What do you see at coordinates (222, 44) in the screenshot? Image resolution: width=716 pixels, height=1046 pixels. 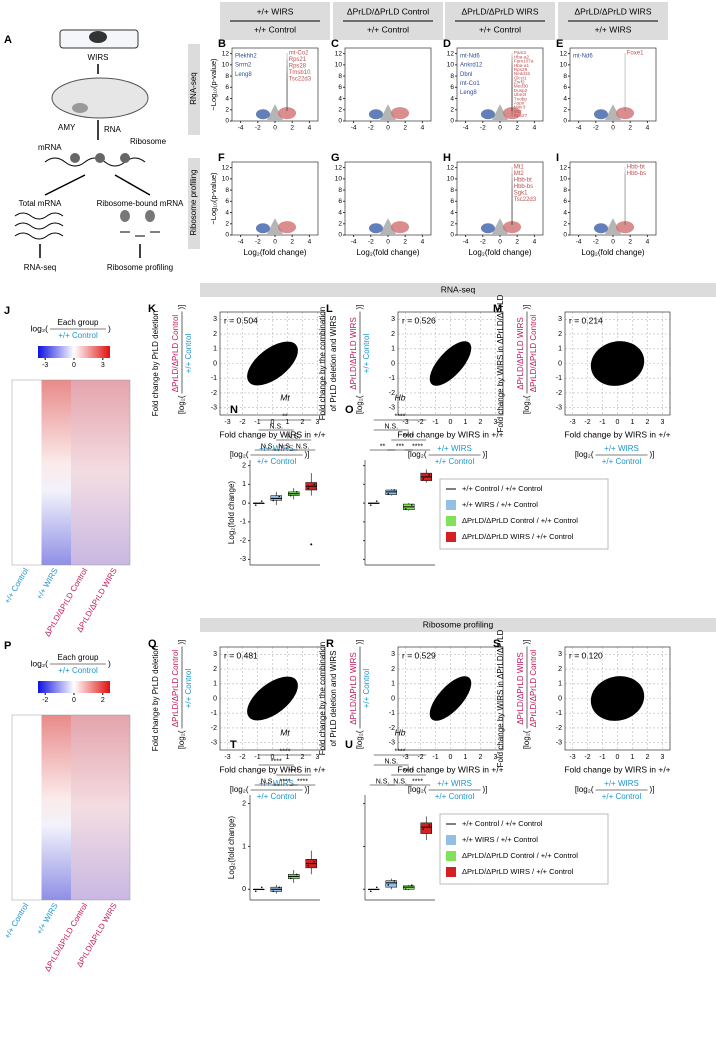 I see `panel-letter: B` at bounding box center [222, 44].